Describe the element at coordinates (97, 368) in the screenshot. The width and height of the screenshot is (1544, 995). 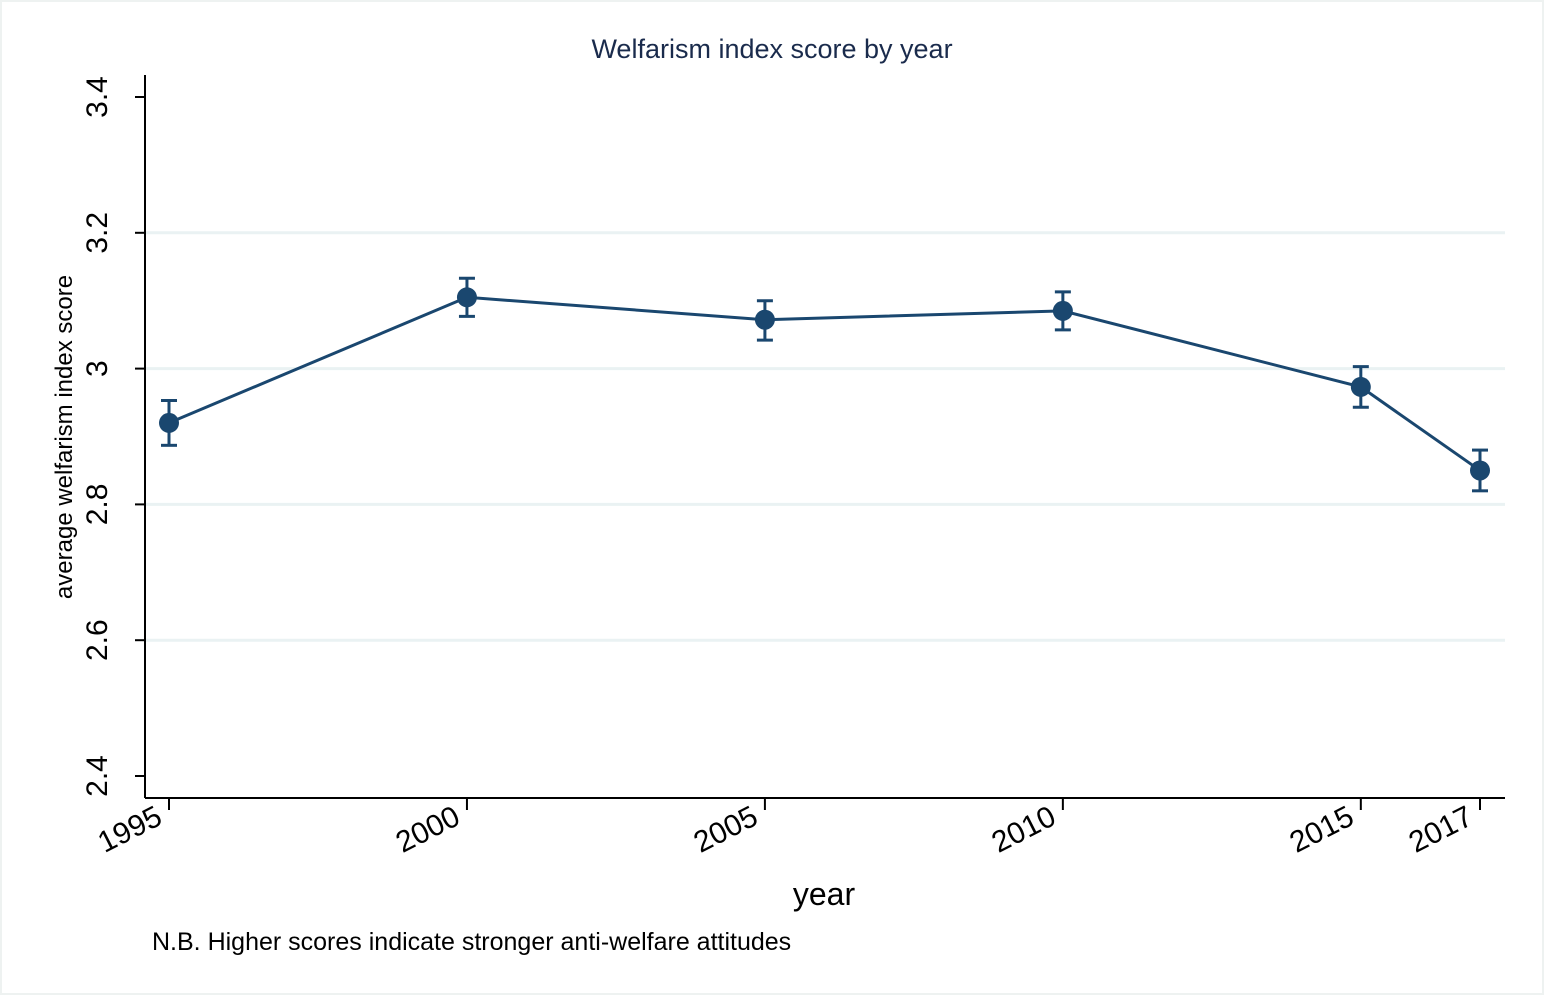
I see `y-tick-label: 3` at that location.